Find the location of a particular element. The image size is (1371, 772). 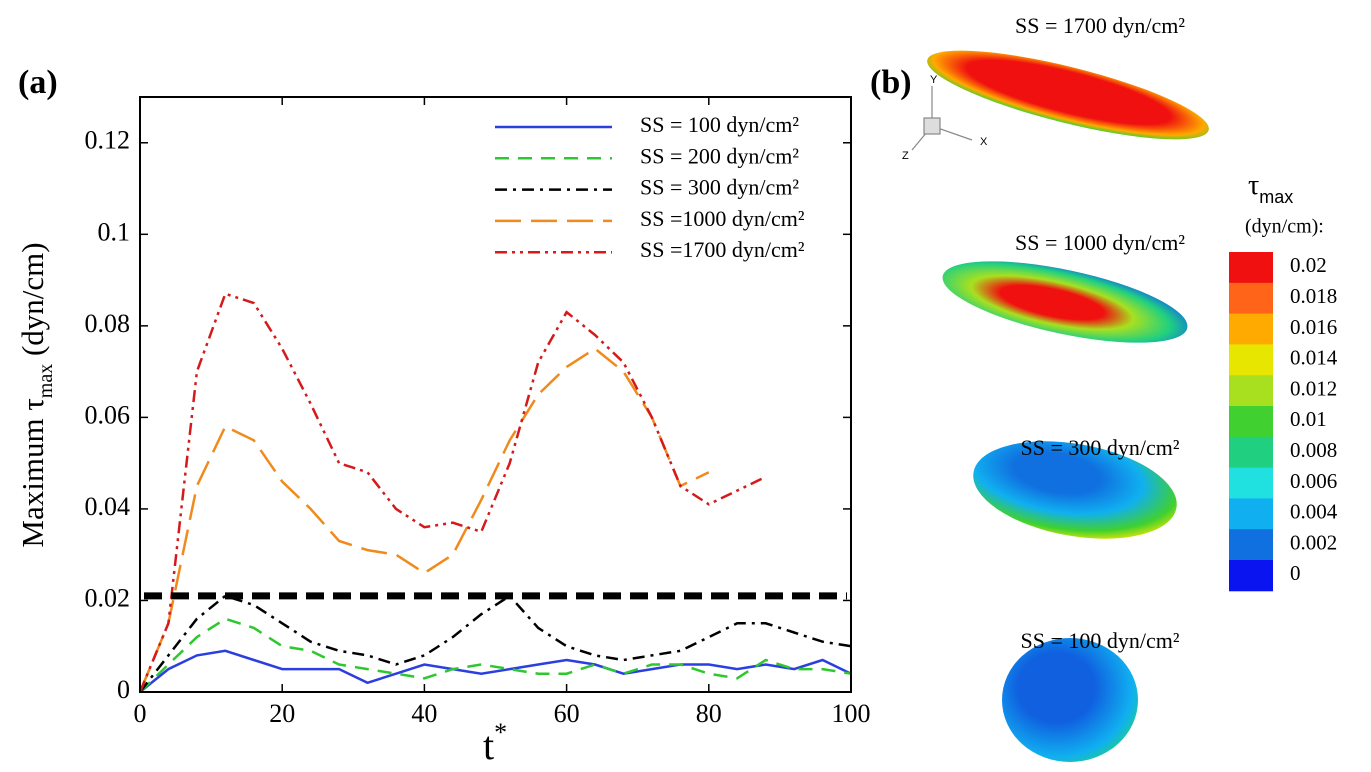

y-tick-label: 0.04 is located at coordinates (108, 506).